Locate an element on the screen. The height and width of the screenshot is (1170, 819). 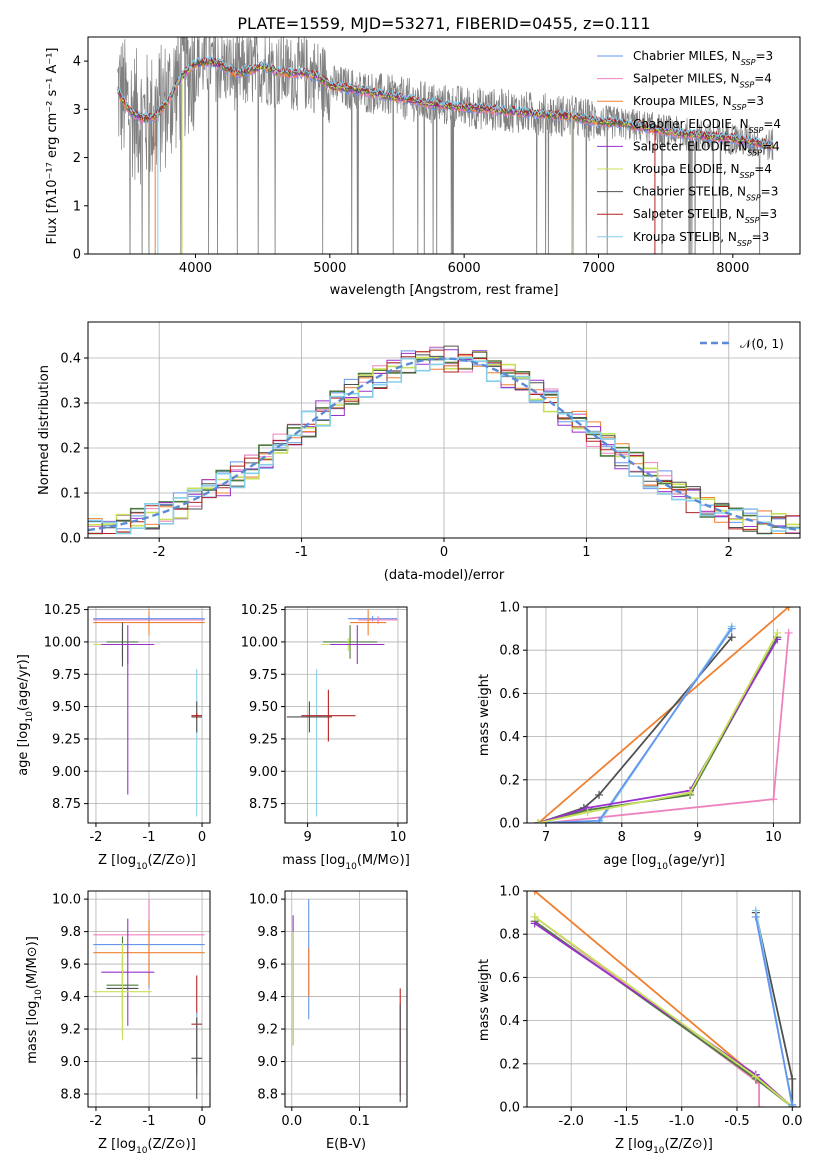
y-tick-label: 0.3 is located at coordinates (70, 404).